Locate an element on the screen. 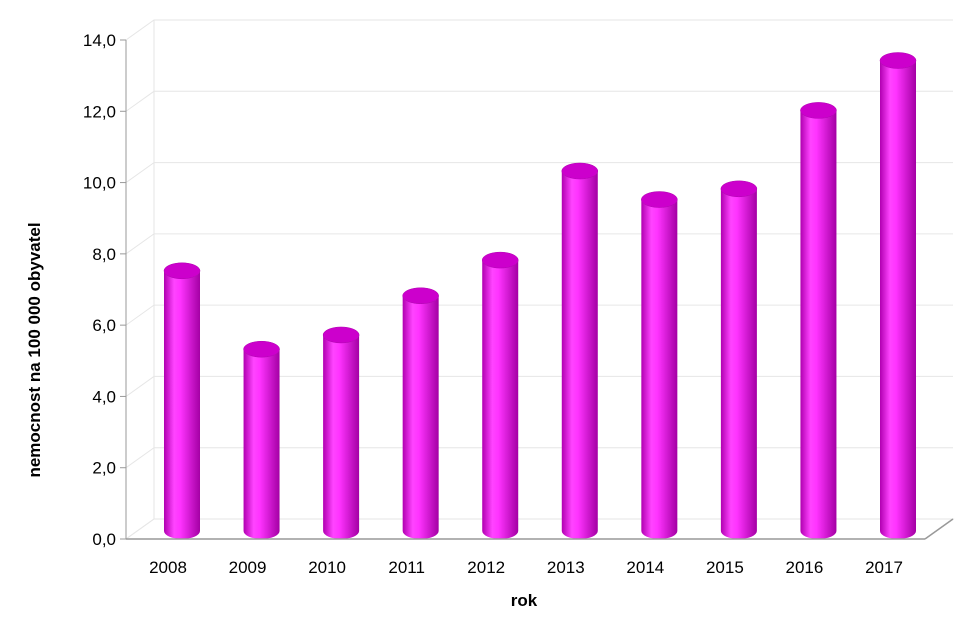  x-tick-label: 2015 is located at coordinates (725, 567).